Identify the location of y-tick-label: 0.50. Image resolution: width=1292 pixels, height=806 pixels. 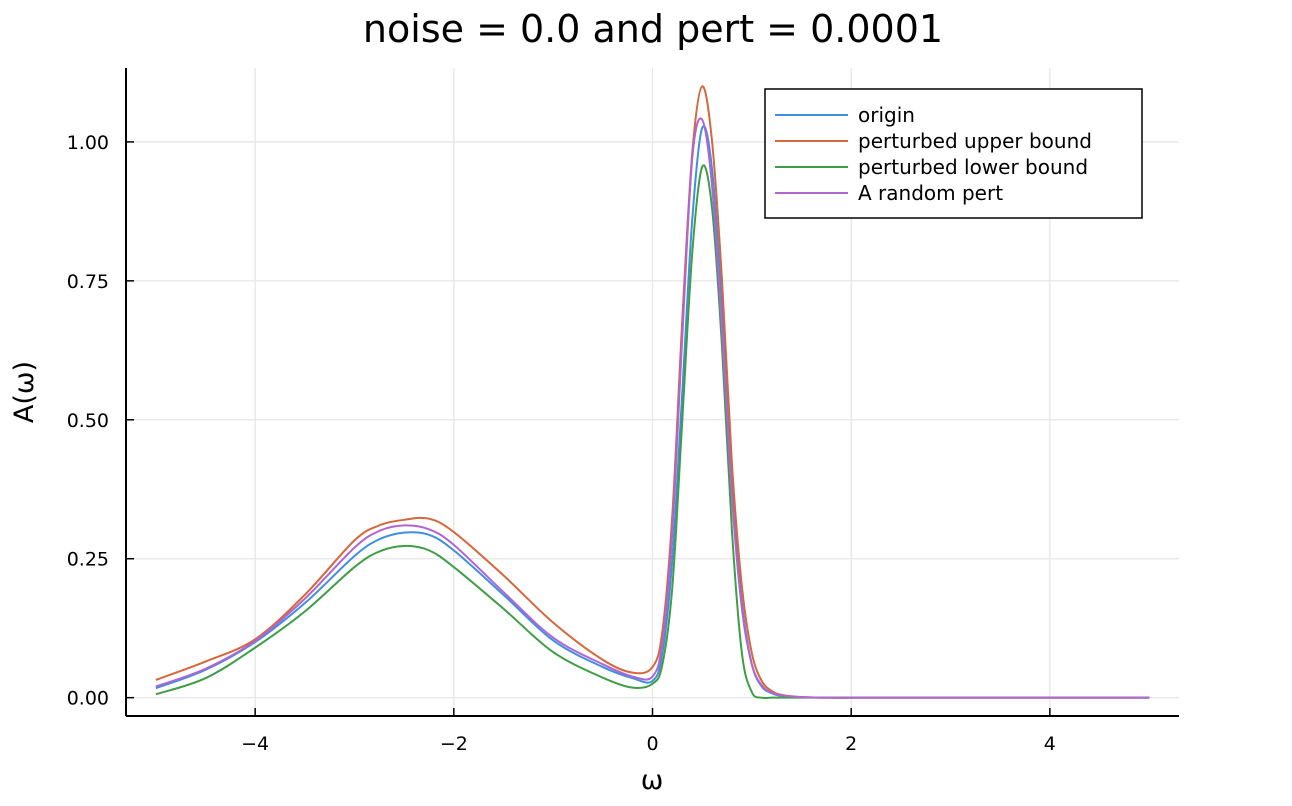
(88, 421).